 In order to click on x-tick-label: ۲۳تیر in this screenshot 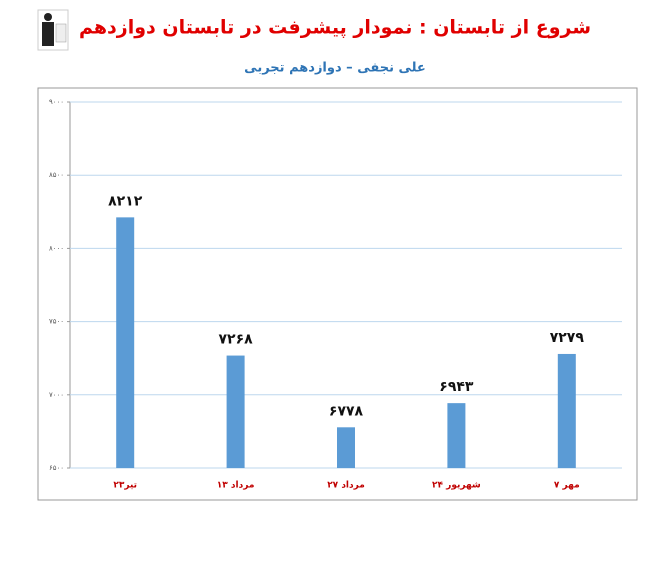, I will do `click(125, 486)`.